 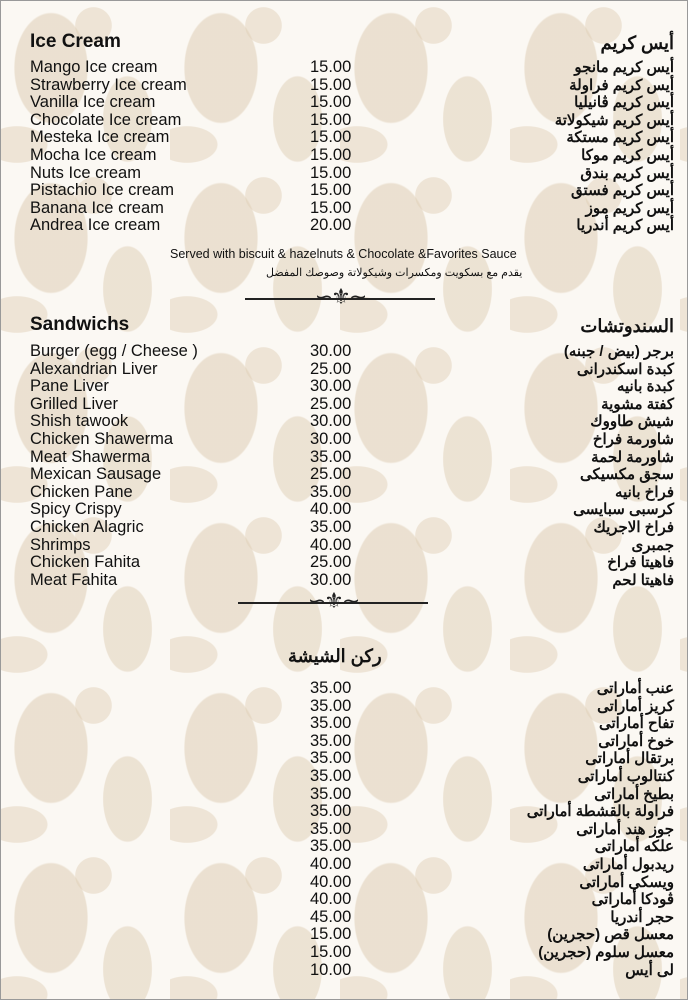 I want to click on item-name-ar: أيس كريم بندق, so click(x=627, y=173).